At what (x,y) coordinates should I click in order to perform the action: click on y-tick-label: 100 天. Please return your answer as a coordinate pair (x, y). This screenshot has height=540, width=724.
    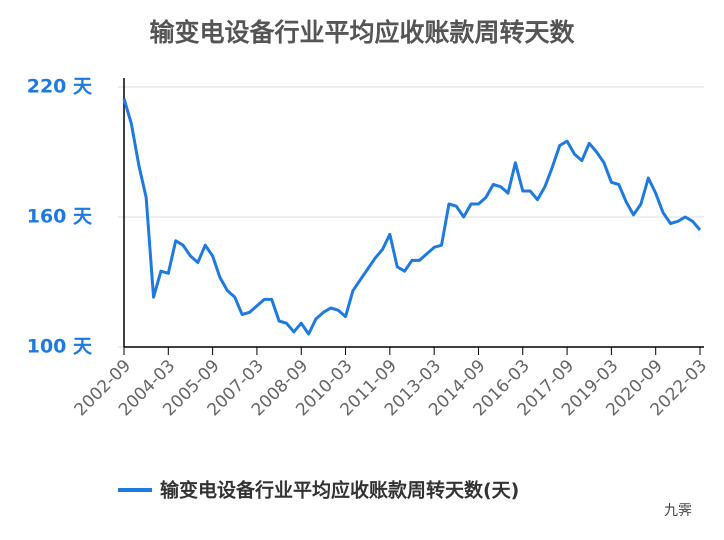
    Looking at the image, I should click on (60, 347).